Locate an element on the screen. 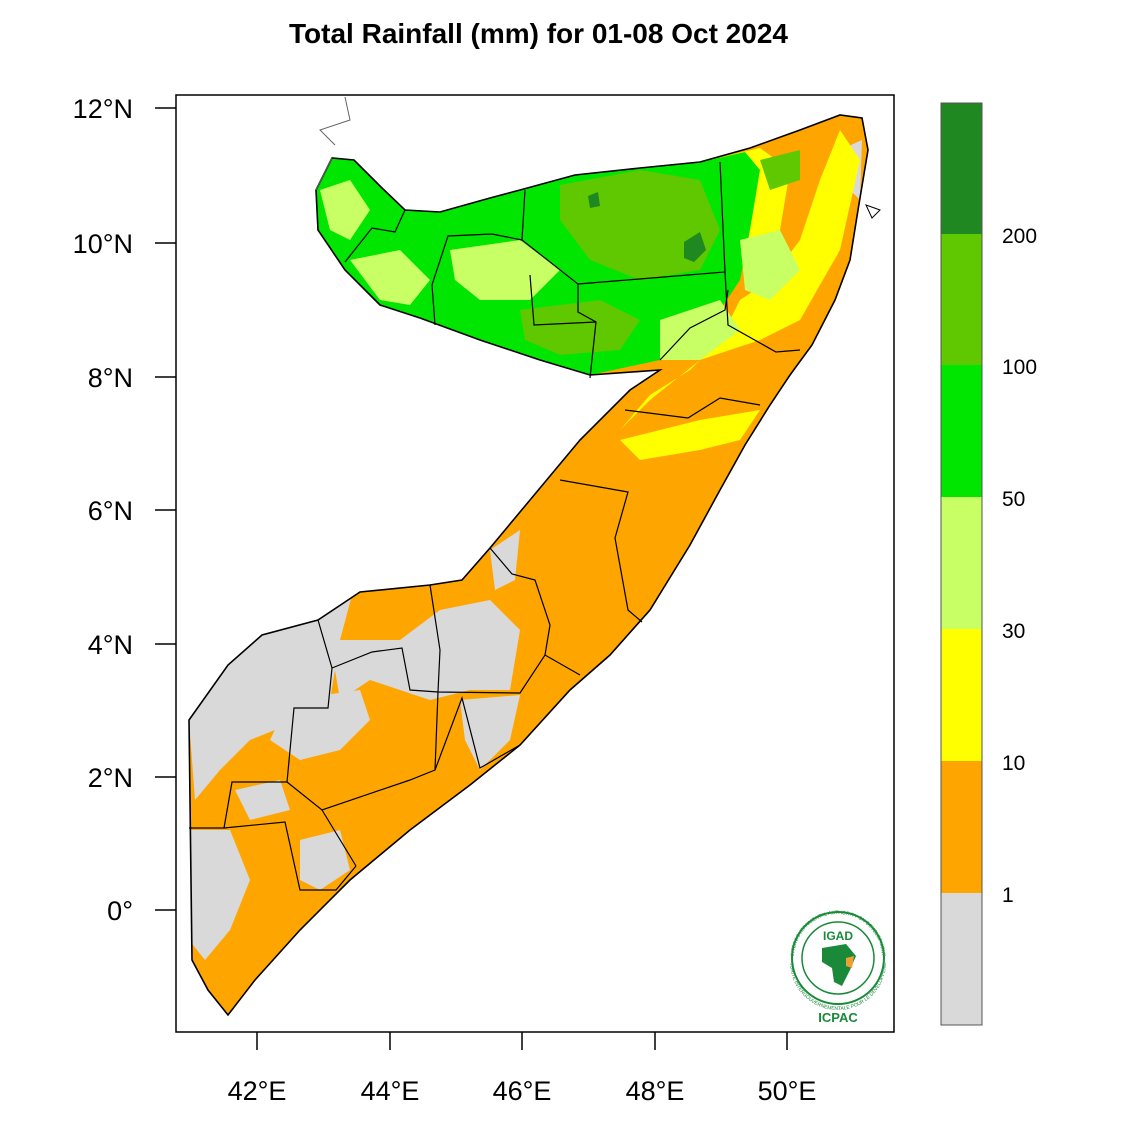  y-tick-label: 0° is located at coordinates (120, 911).